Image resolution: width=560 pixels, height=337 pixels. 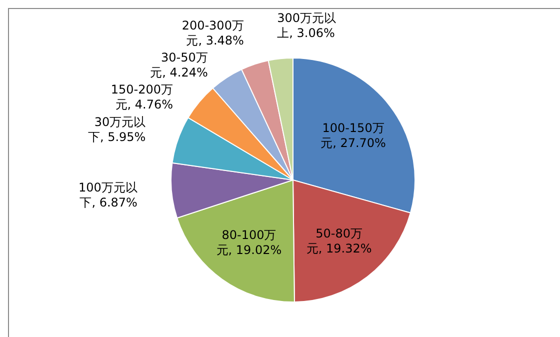 What do you see at coordinates (179, 65) in the screenshot?
I see `slice-label: 30-50万元, 4.24%` at bounding box center [179, 65].